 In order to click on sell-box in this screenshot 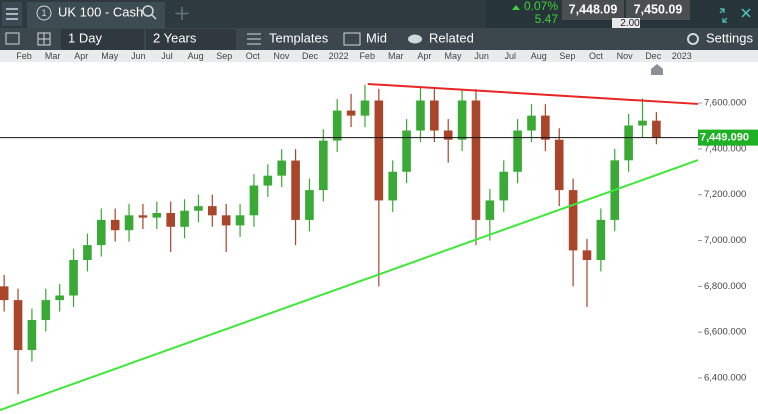, I will do `click(593, 10)`.